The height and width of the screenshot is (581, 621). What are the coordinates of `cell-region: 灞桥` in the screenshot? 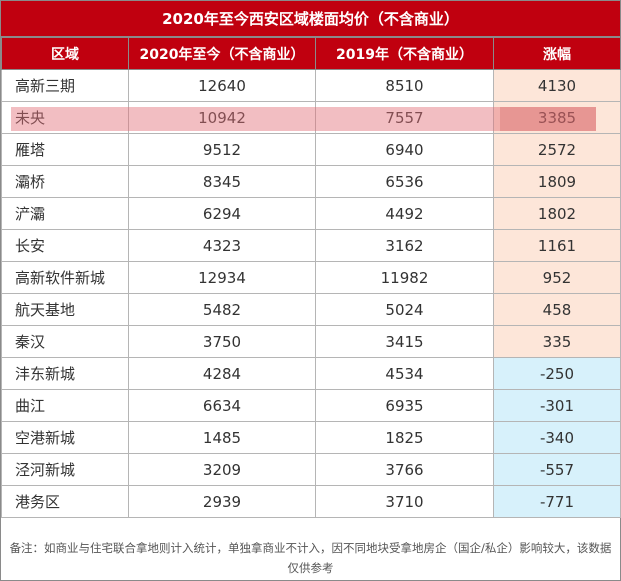 It's located at (65, 181).